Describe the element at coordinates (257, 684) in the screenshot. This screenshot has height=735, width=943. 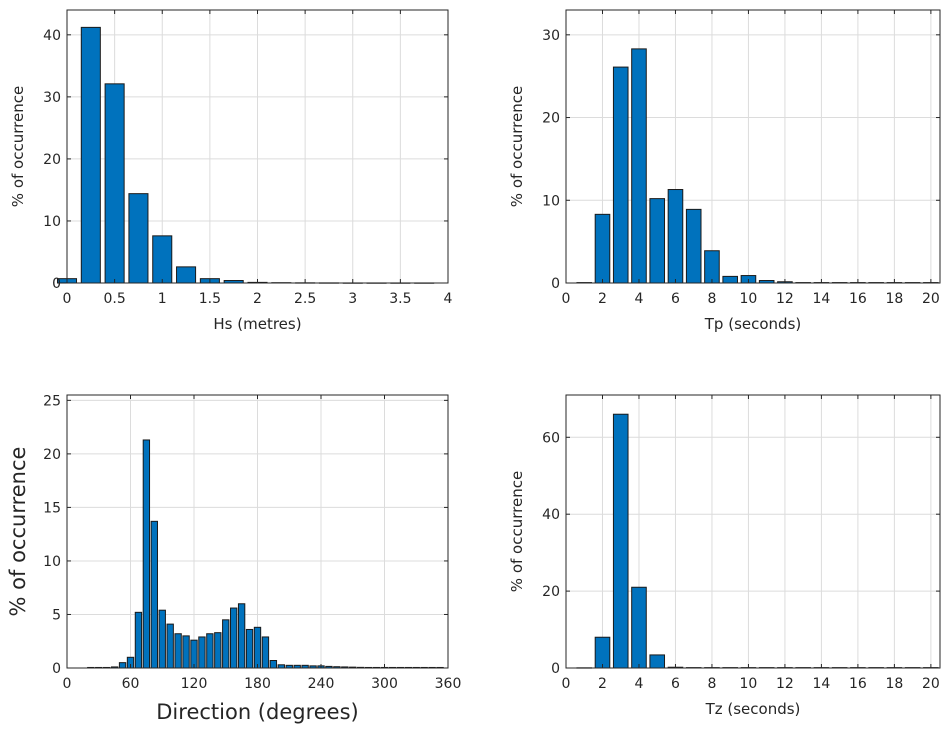
I see `x-tick-label: 180` at that location.